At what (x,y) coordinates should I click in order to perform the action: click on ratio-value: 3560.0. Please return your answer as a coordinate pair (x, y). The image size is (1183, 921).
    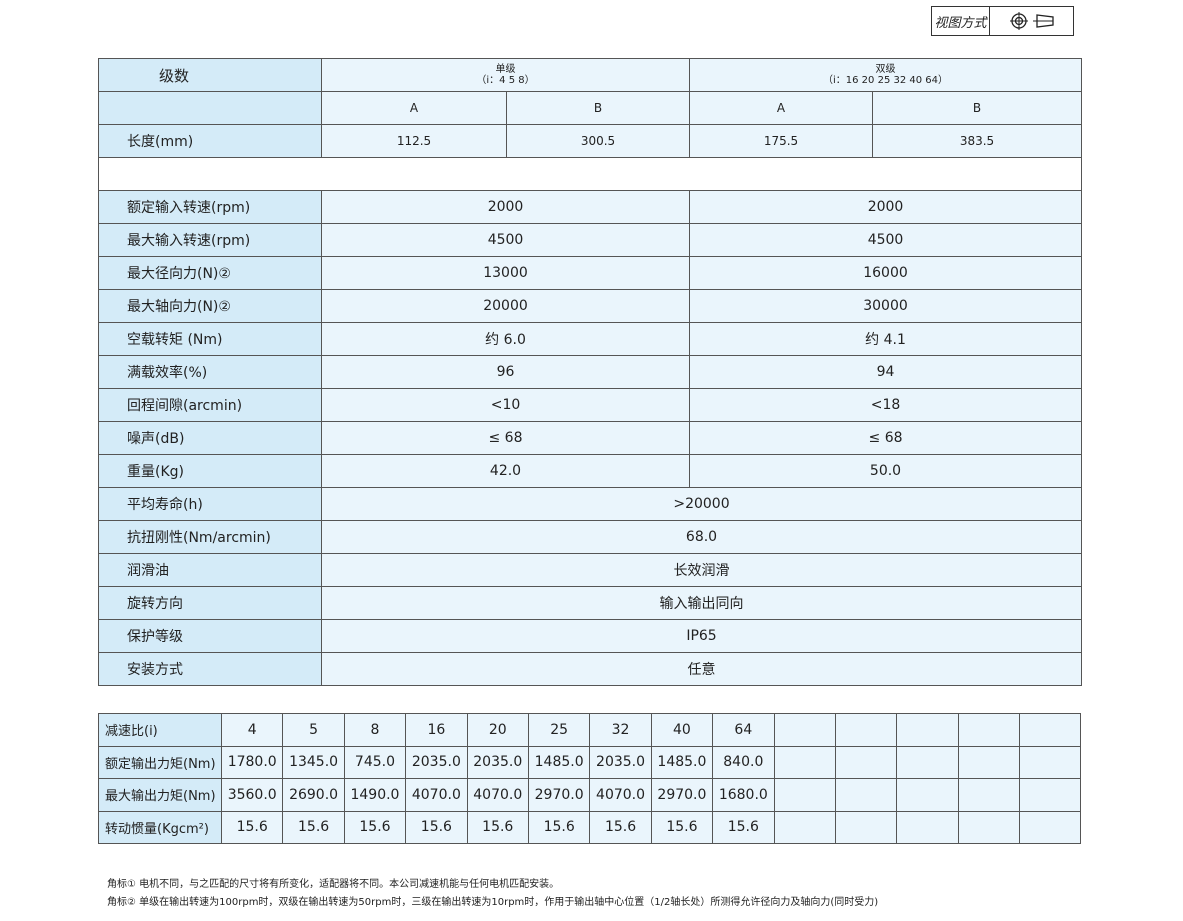
    Looking at the image, I should click on (252, 795).